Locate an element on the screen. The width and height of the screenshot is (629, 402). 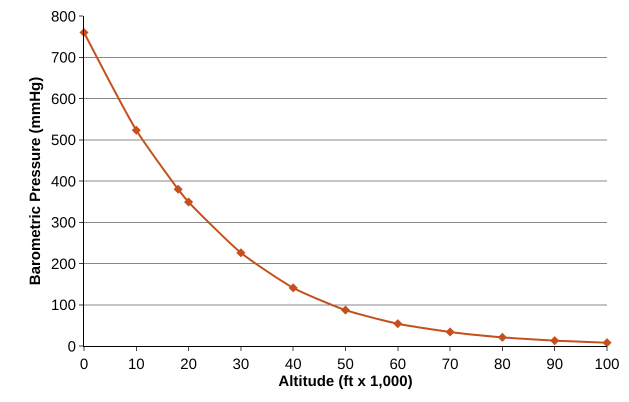
y-tick-label: 200 is located at coordinates (63, 264).